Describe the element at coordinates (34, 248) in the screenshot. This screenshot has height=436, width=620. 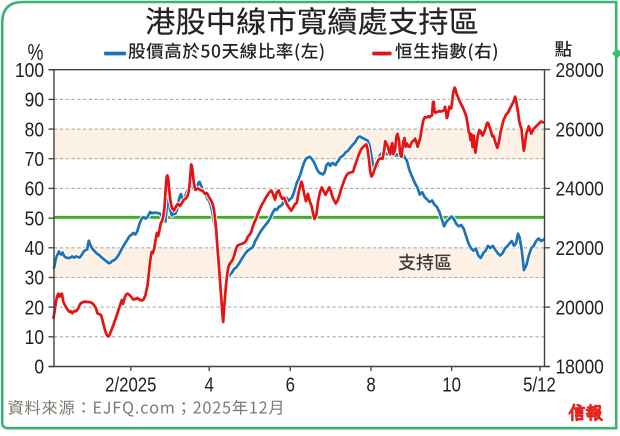
I see `svg-text: 40` at that location.